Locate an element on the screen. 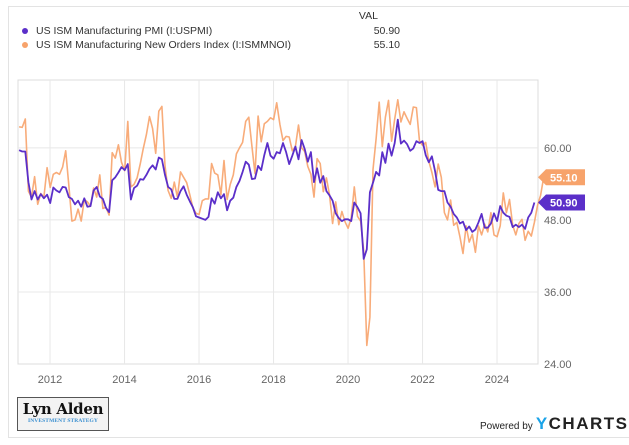 The width and height of the screenshot is (629, 445). legend-label: US ISM Manufacturing PMI (I:USPMI) is located at coordinates (124, 31).